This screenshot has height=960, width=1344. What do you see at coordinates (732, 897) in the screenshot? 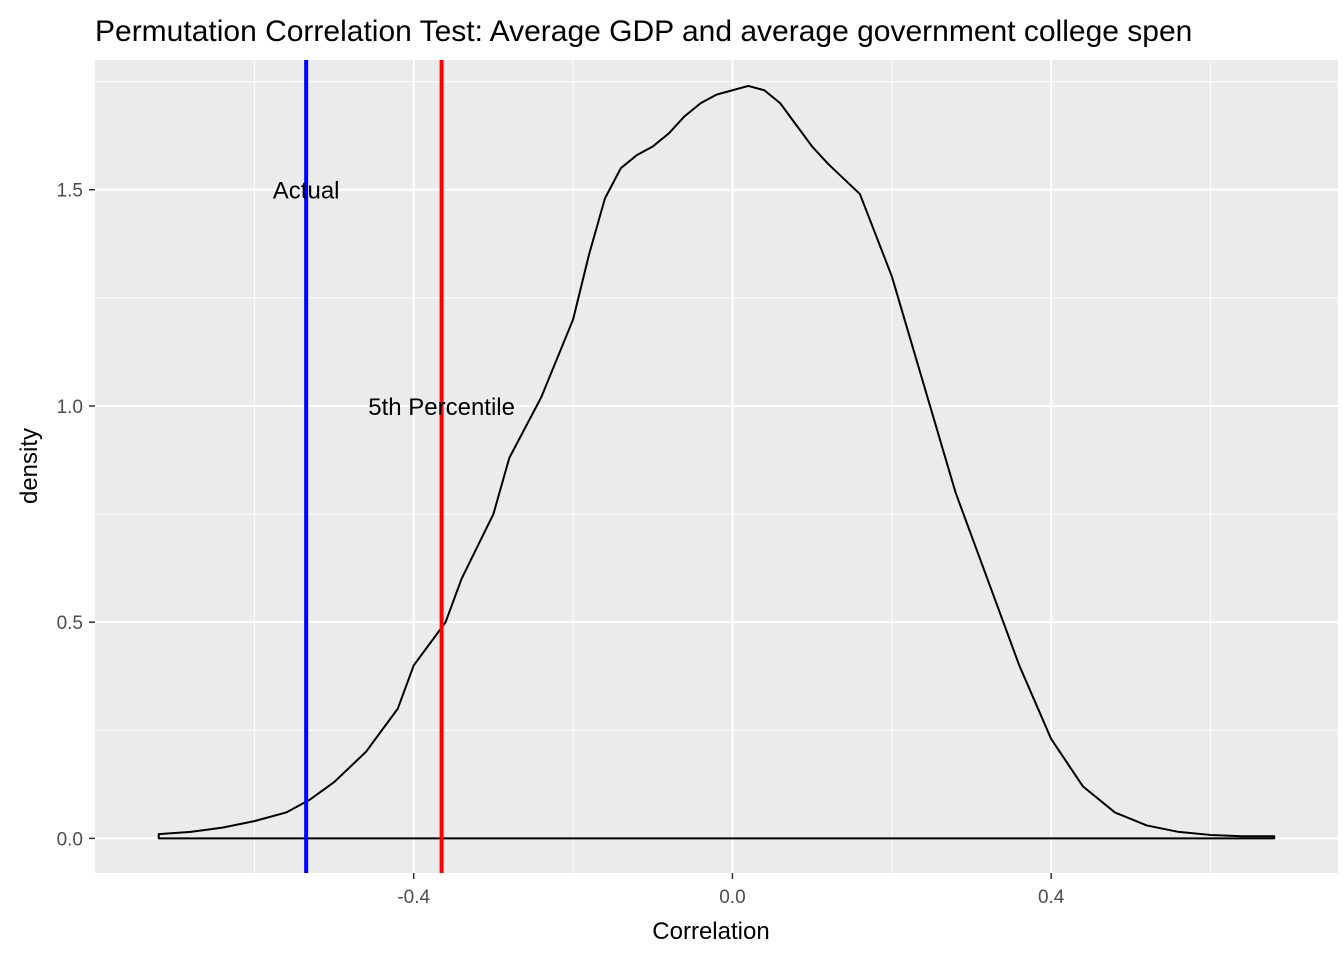
I see `x-tick-label: 0.0` at bounding box center [732, 897].